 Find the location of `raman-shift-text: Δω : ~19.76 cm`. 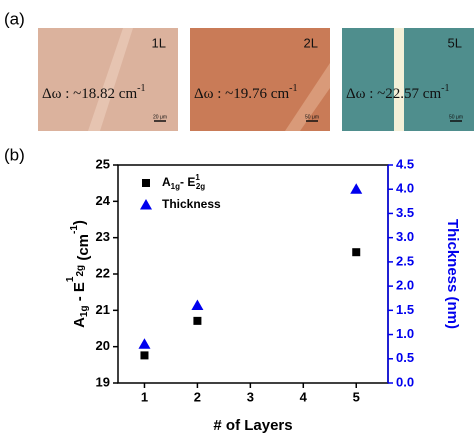

raman-shift-text: Δω : ~19.76 cm is located at coordinates (241, 94).